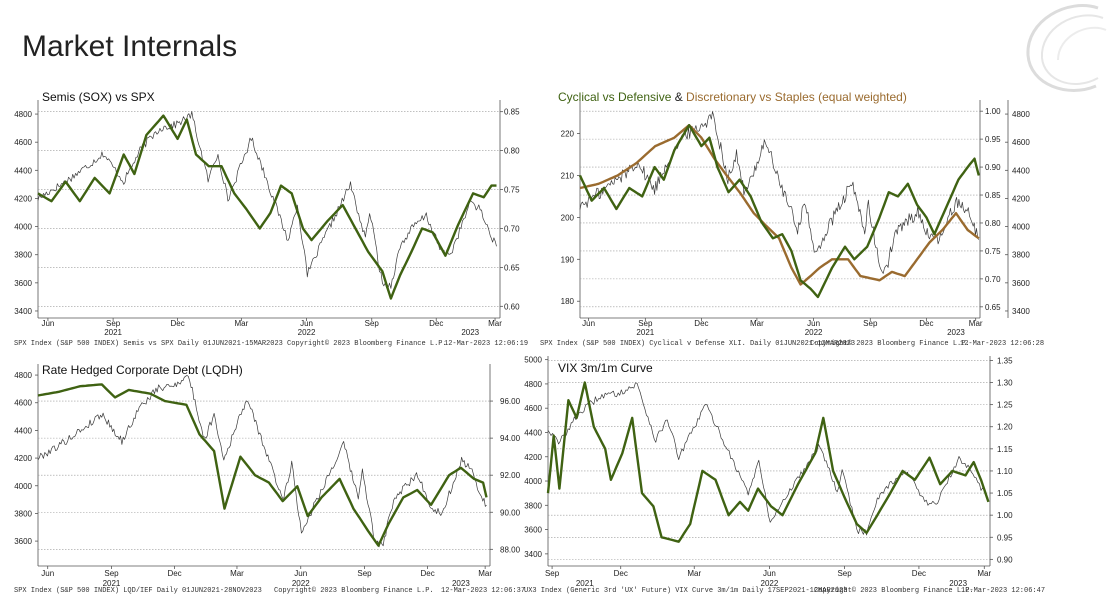 This screenshot has height=616, width=1111. Describe the element at coordinates (993, 111) in the screenshot. I see `right-axis-tick-label: 1.00` at that location.